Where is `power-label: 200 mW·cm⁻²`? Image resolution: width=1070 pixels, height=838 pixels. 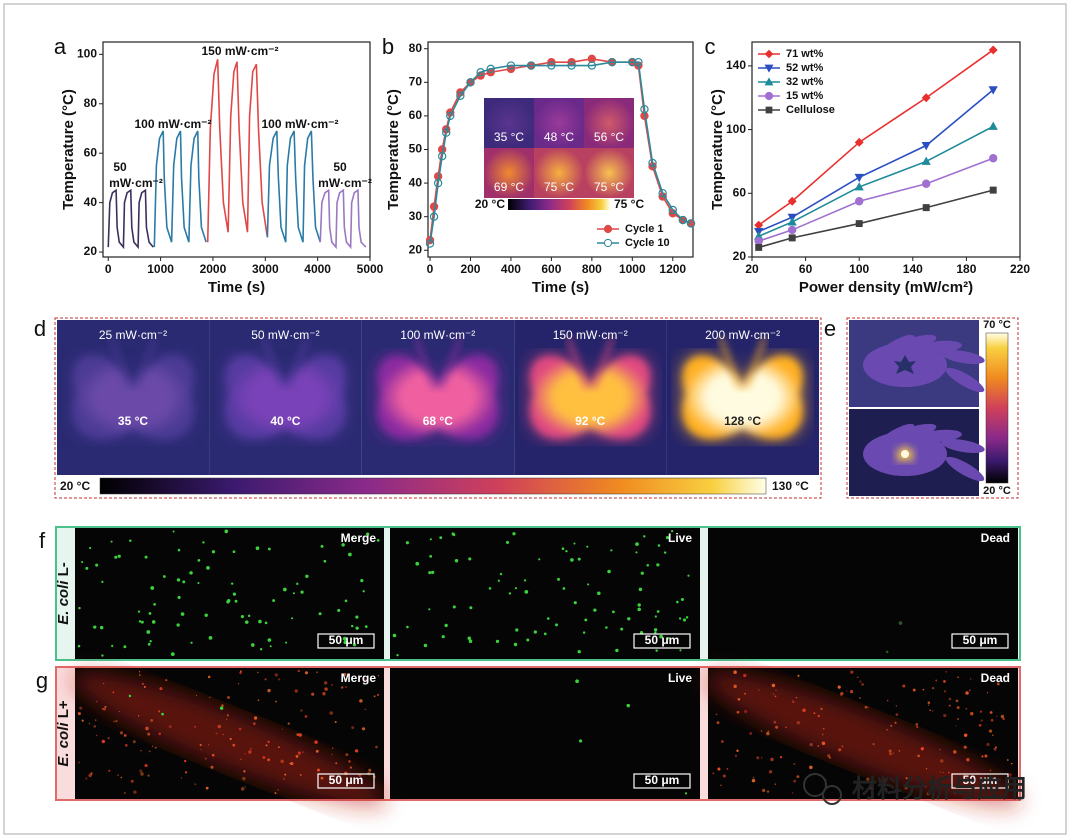
power-label: 200 mW·cm⁻² is located at coordinates (742, 335).